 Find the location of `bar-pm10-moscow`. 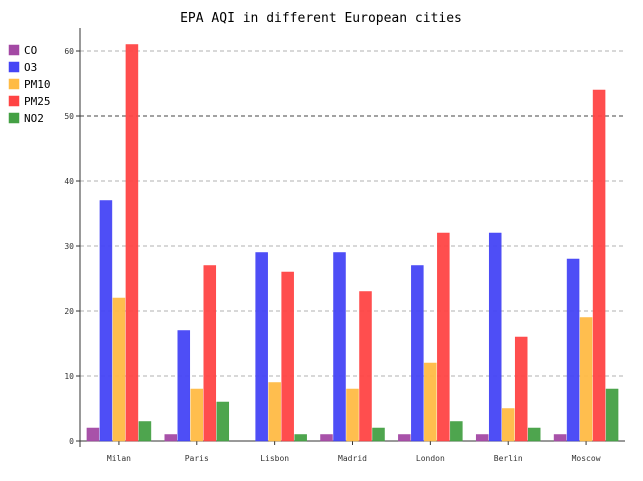

bar-pm10-moscow is located at coordinates (586, 379).